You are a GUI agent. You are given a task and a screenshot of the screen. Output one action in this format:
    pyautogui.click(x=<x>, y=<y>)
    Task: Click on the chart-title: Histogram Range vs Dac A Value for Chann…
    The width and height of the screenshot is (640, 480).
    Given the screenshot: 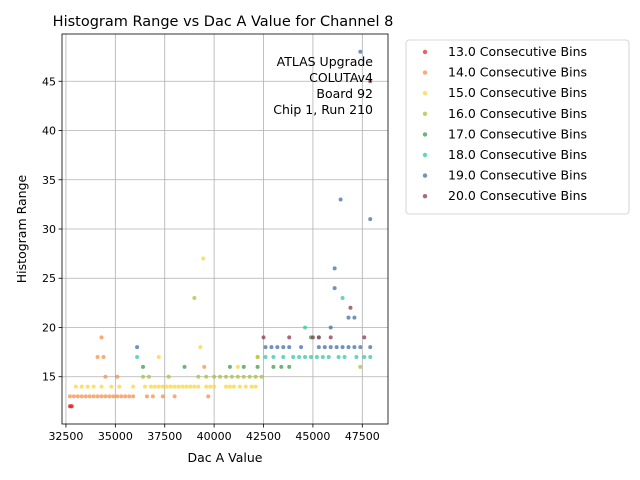 What is the action you would take?
    pyautogui.click(x=223, y=22)
    